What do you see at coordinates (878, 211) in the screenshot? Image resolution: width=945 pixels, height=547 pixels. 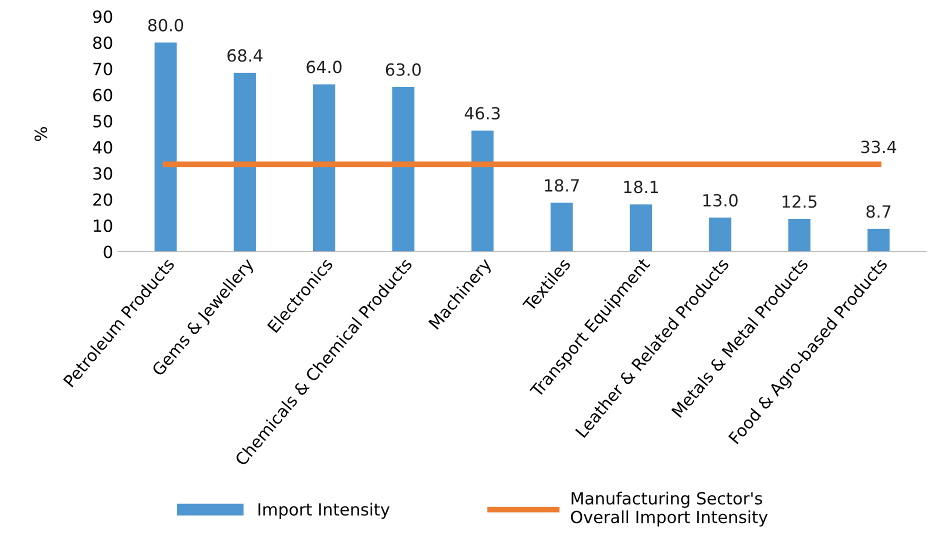 I see `data-label: 8.7` at bounding box center [878, 211].